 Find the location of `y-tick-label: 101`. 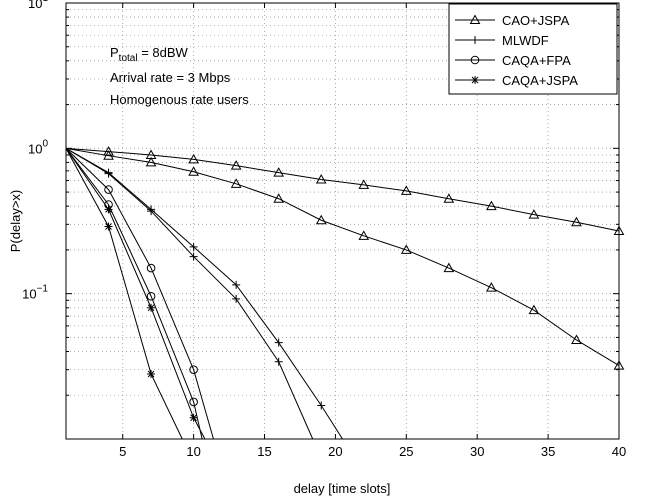

y-tick-label: 101 is located at coordinates (38, 5).